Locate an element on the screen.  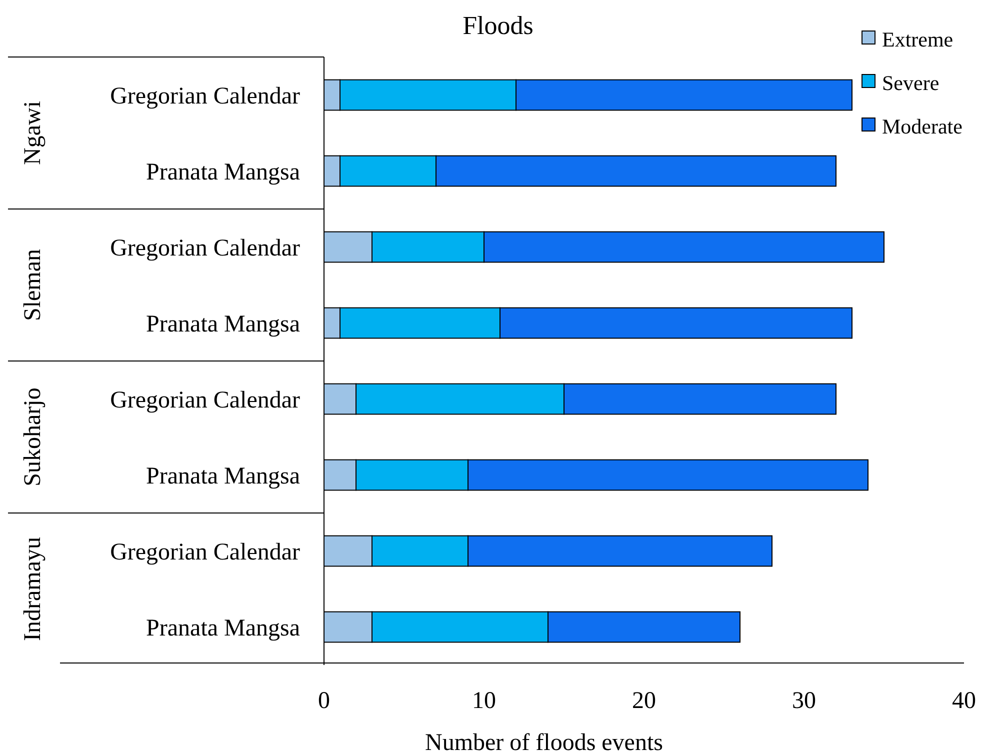
x-tick-label: 30 is located at coordinates (804, 701).